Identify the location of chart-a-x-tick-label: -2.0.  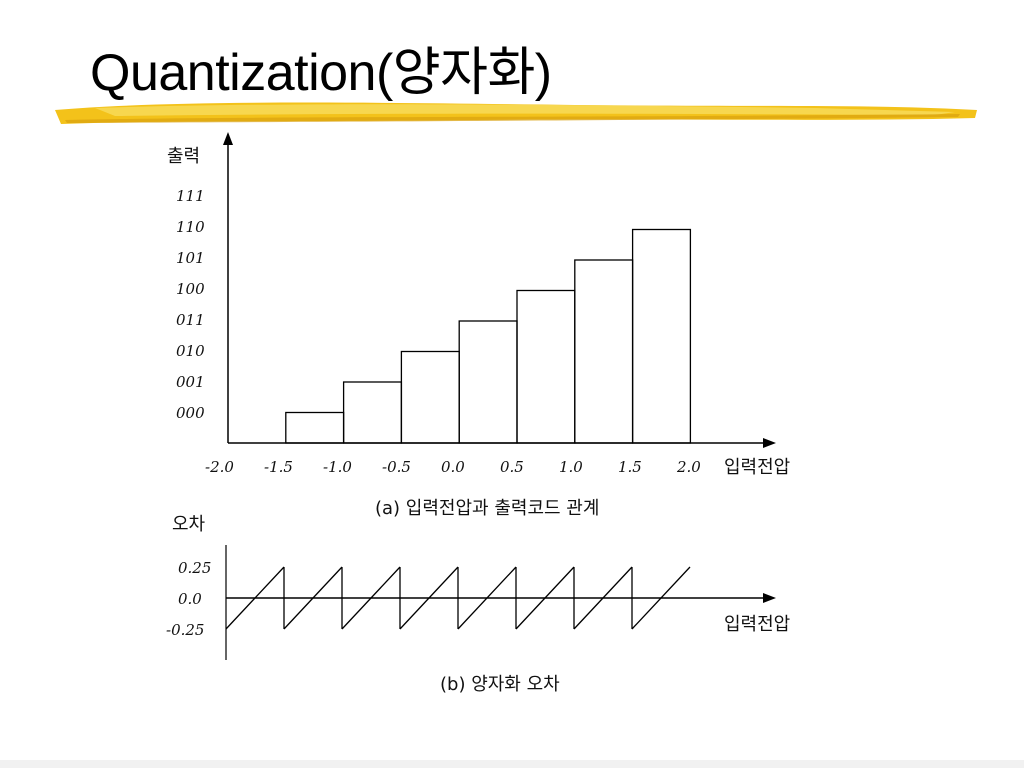
(219, 467).